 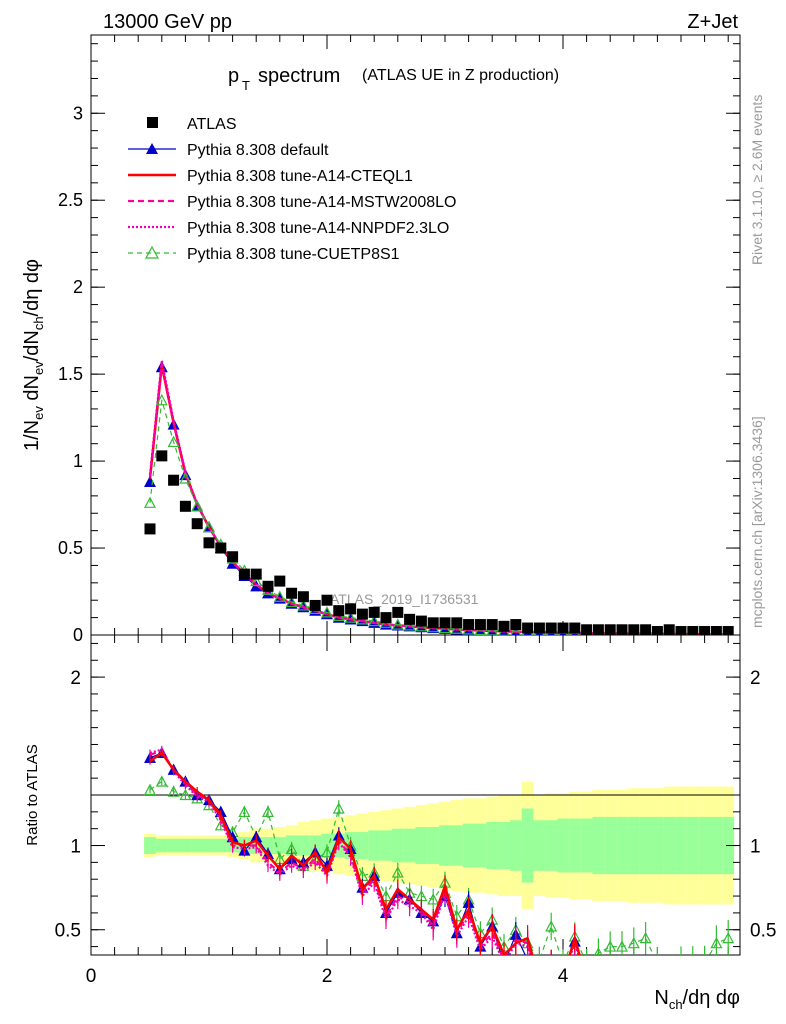 What do you see at coordinates (78, 635) in the screenshot?
I see `main-y-tick-label: 0` at bounding box center [78, 635].